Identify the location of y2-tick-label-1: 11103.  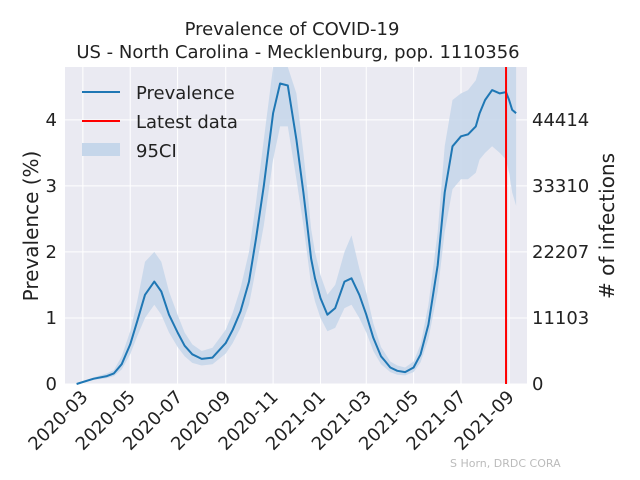
(560, 318).